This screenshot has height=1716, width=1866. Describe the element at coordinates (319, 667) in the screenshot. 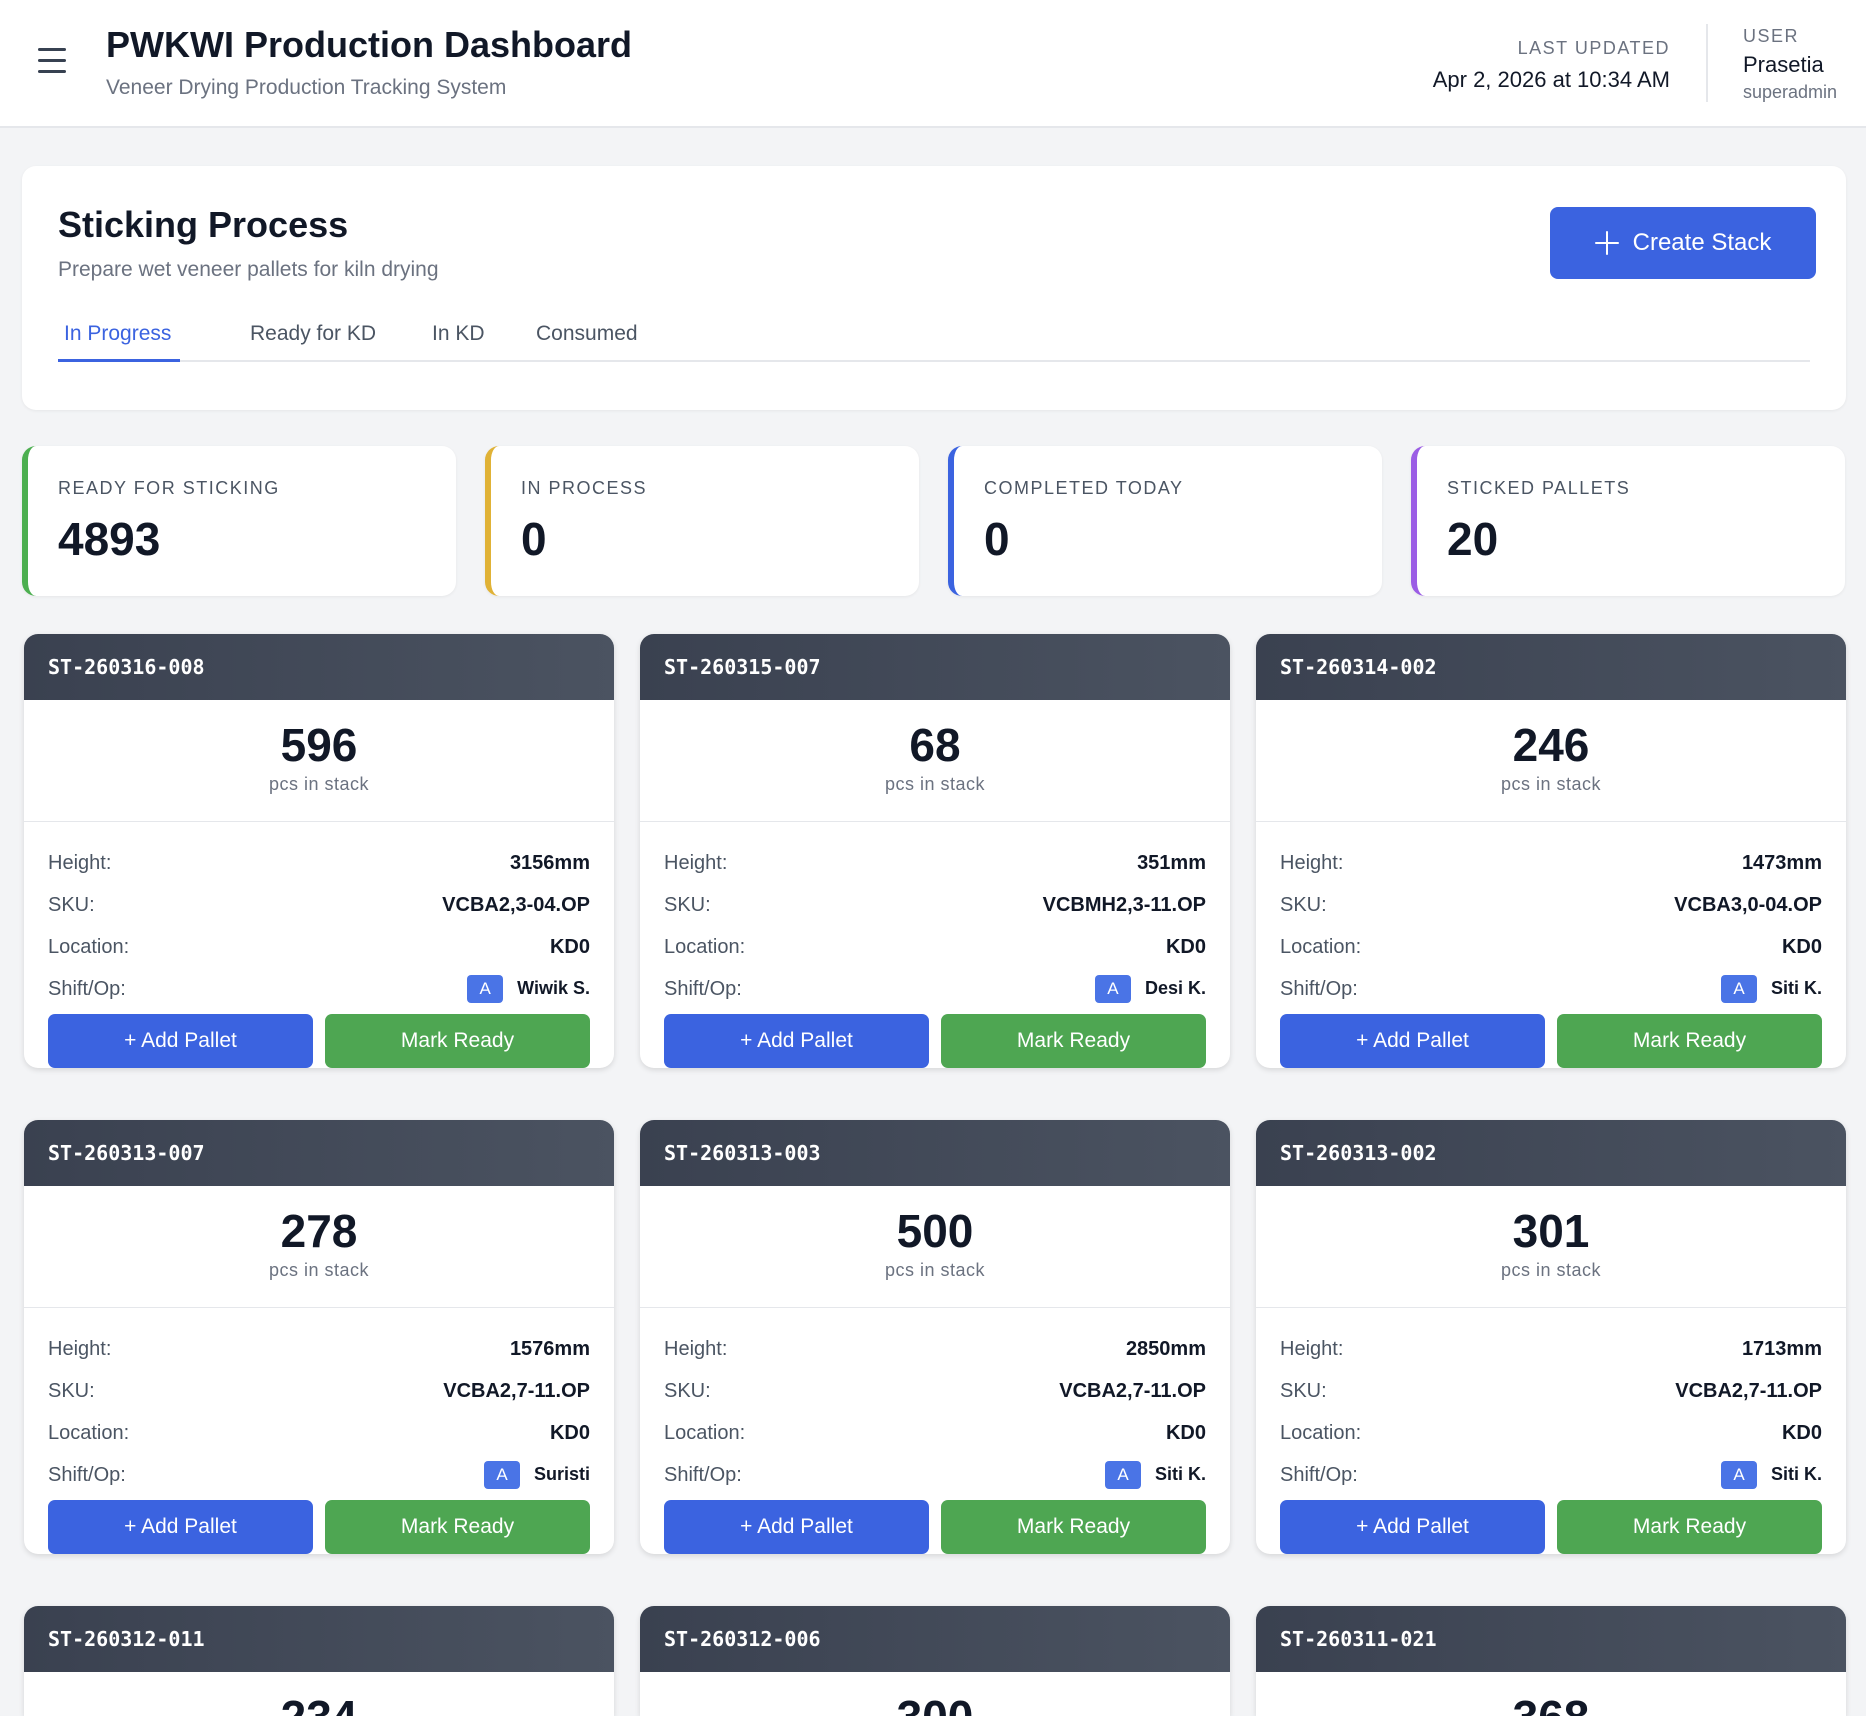

I see `stack-id: ST-260316-008` at that location.